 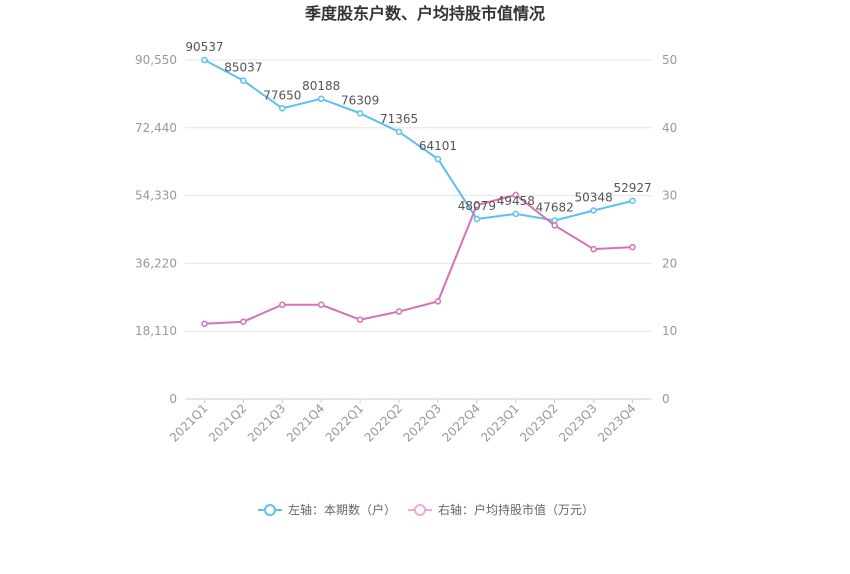 I want to click on data-label: 49458, so click(x=516, y=201).